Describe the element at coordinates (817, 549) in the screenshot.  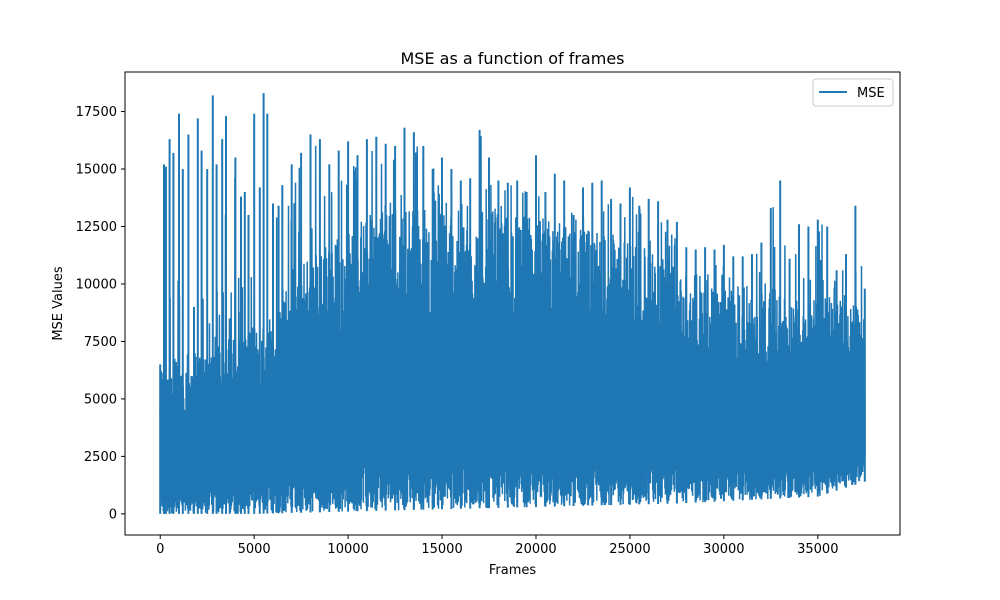
I see `x-tick-label: 35000` at that location.